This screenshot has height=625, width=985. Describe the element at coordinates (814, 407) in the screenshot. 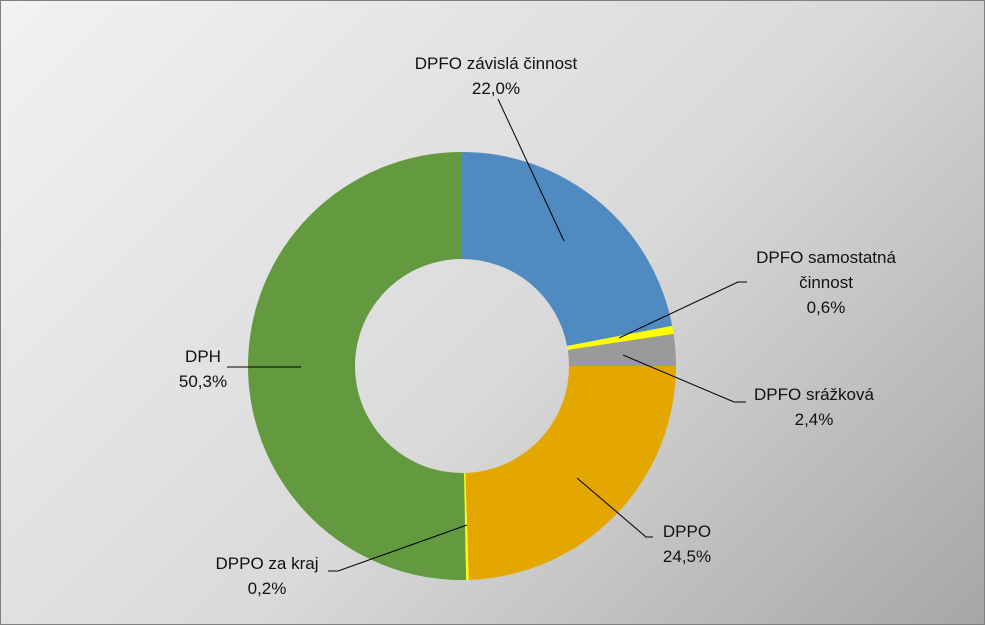

I see `data-label-dpfo-srazkova: DPFO srážková 2,4%` at that location.